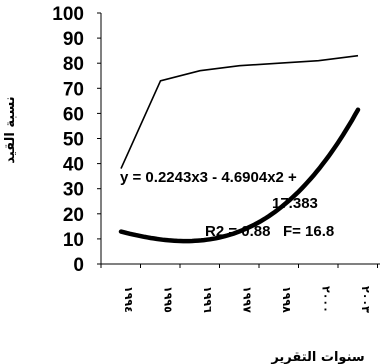 Image resolution: width=380 pixels, height=364 pixels. Describe the element at coordinates (73, 114) in the screenshot. I see `y-tick-label: 60` at that location.